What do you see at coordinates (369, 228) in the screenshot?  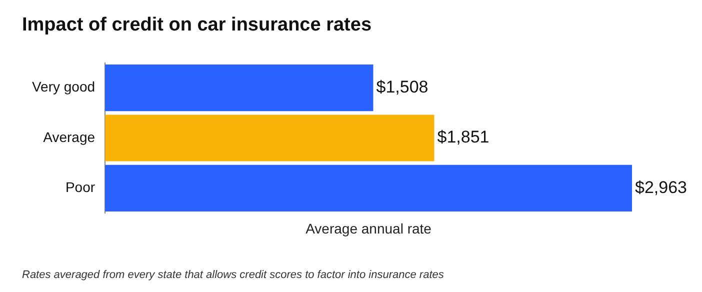 I see `x-axis-title: Average annual rate` at bounding box center [369, 228].